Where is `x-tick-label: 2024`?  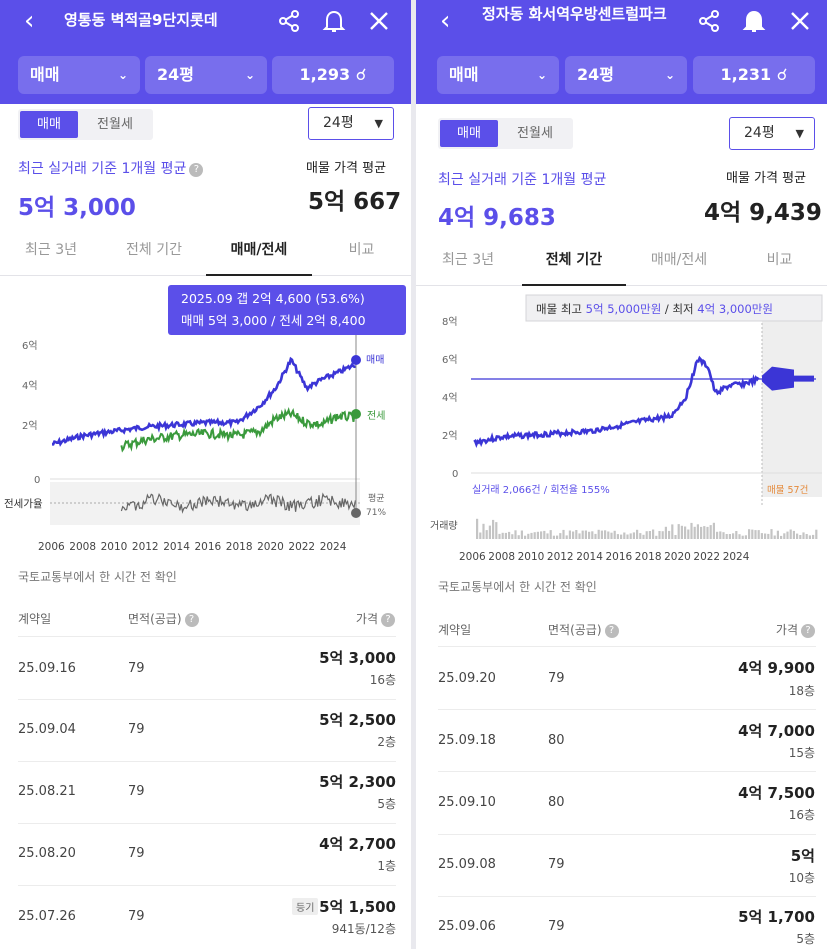 x-tick-label: 2024 is located at coordinates (333, 547).